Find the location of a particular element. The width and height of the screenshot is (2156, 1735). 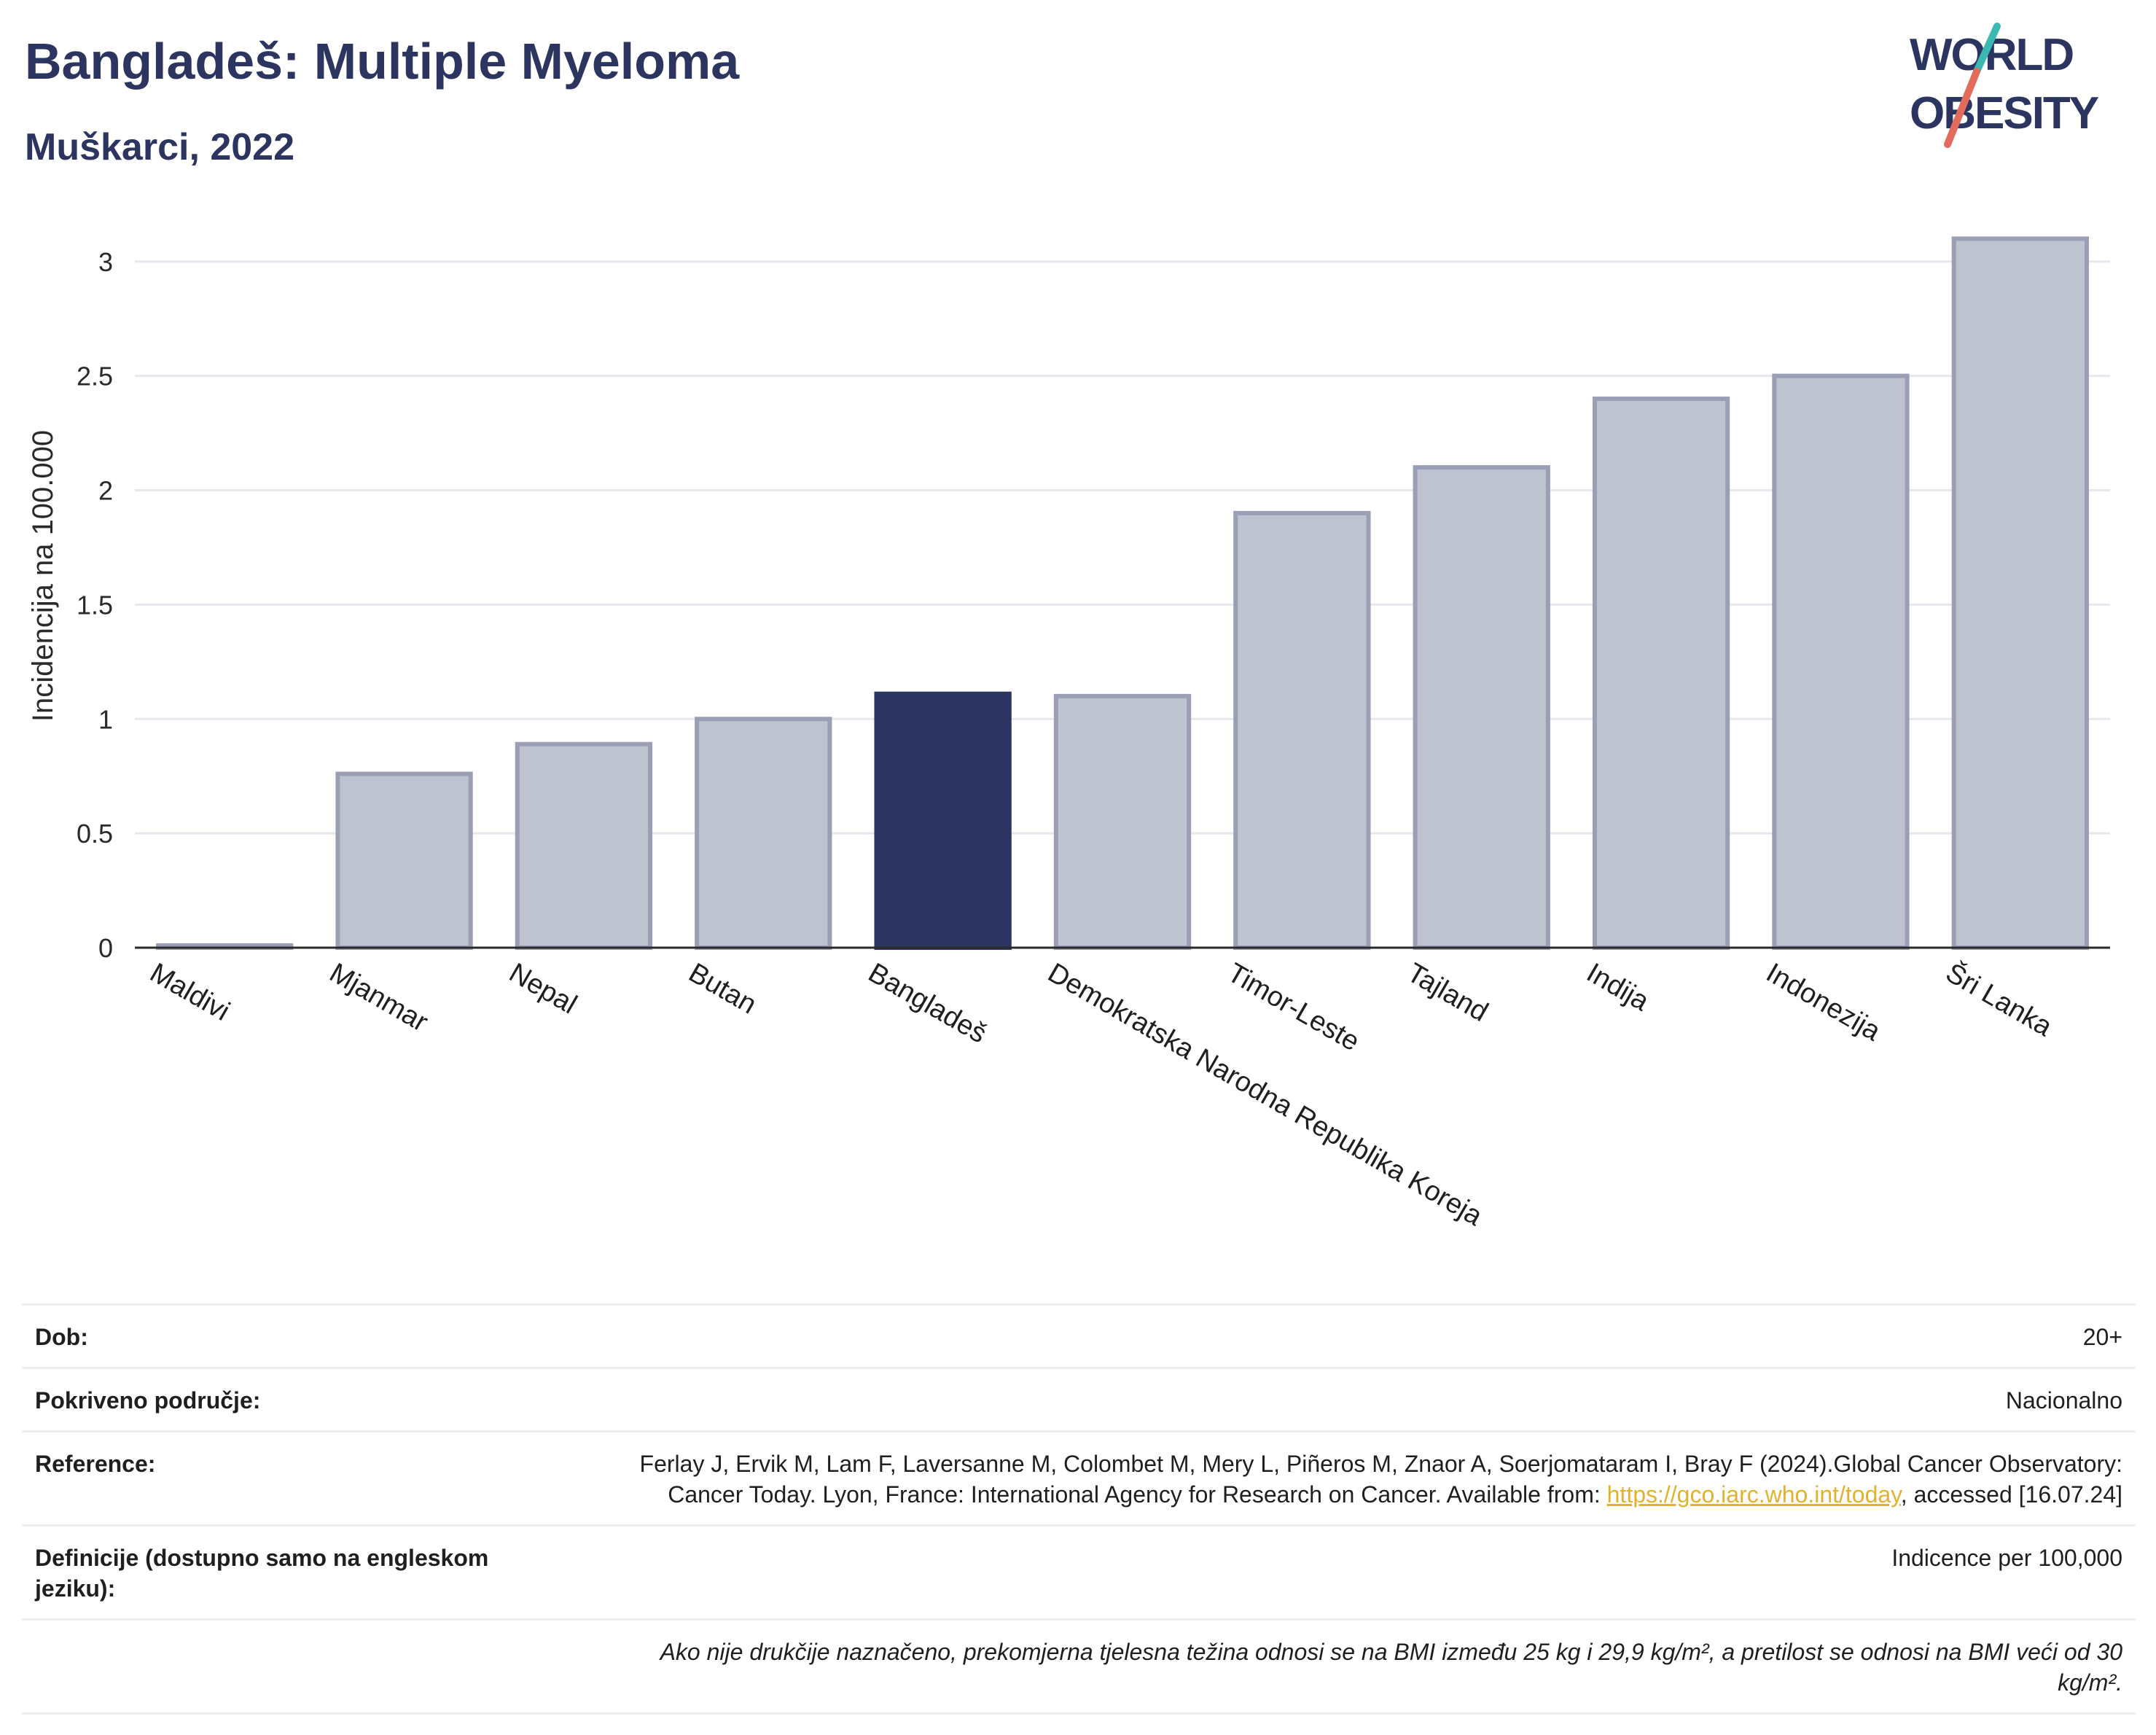

logo-slash-coral is located at coordinates (1962, 108).